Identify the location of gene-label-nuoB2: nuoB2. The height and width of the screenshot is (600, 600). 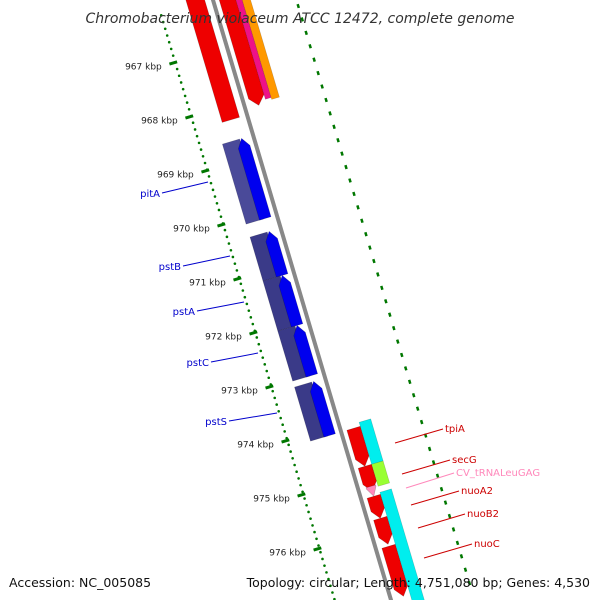
(483, 514).